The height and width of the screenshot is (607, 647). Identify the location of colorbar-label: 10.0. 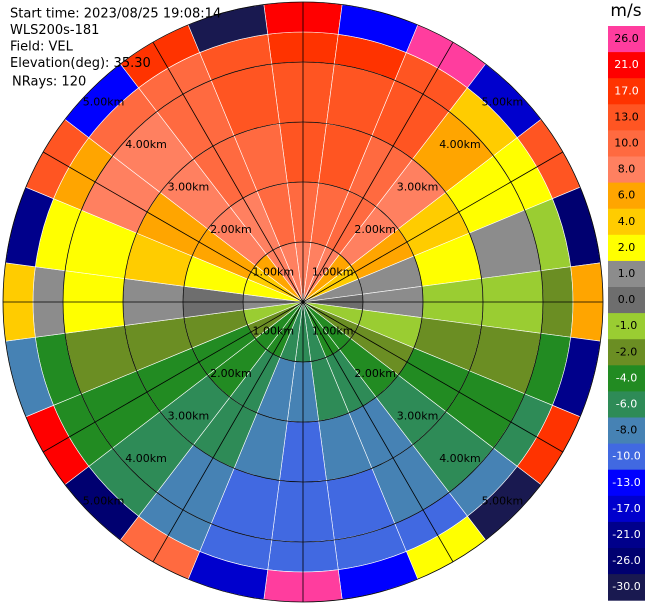
(626, 142).